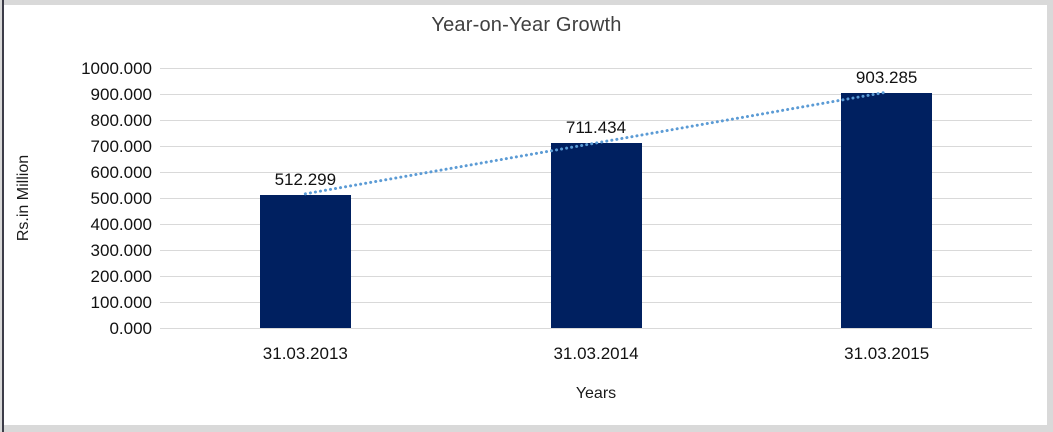 Image resolution: width=1053 pixels, height=432 pixels. I want to click on y-tick-label: 200.000, so click(121, 276).